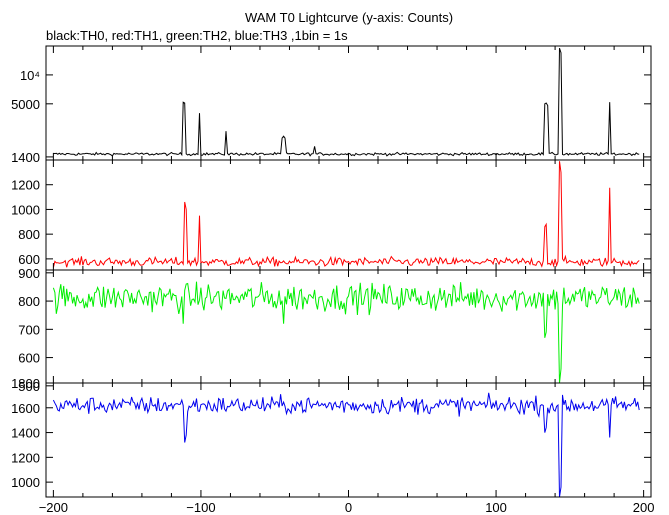 This screenshot has width=669, height=515. Describe the element at coordinates (644, 507) in the screenshot. I see `x-tick-label: 200` at that location.